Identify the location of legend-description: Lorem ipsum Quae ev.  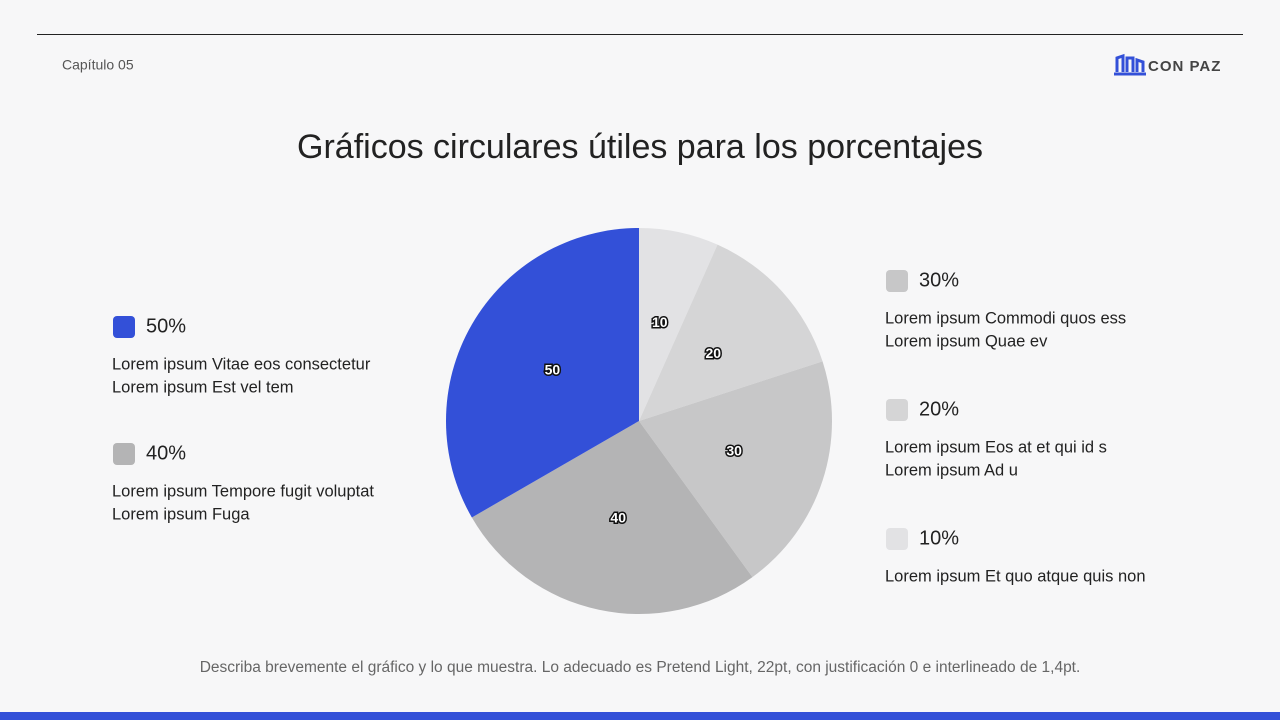
(966, 341).